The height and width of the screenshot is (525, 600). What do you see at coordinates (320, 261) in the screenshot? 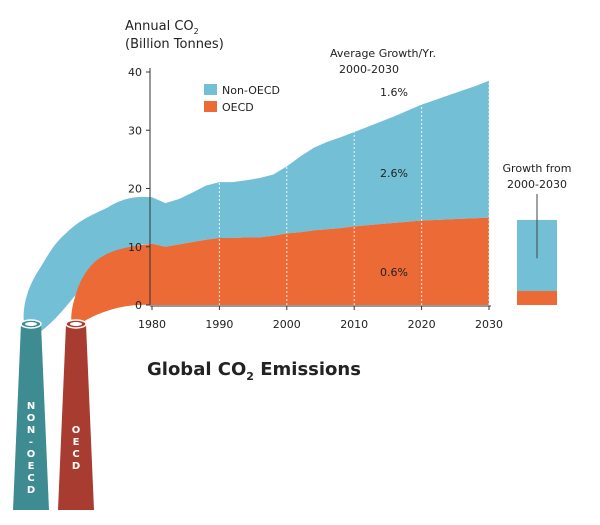
I see `area-oecd` at bounding box center [320, 261].